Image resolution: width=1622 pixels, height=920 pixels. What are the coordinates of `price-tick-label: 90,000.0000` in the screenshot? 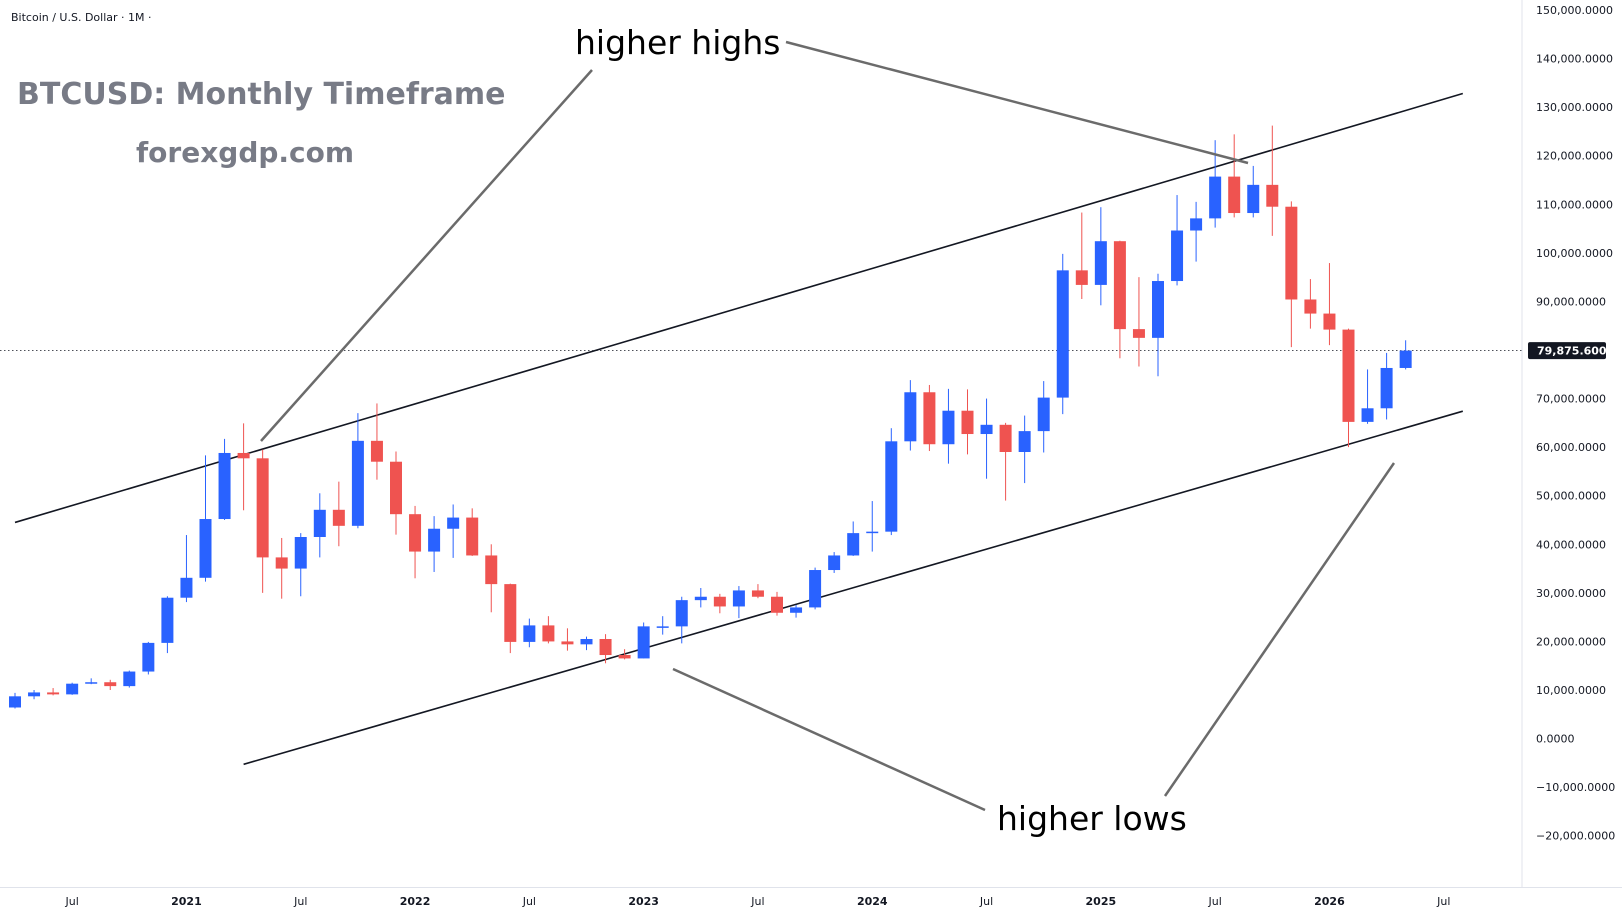 It's located at (1571, 301).